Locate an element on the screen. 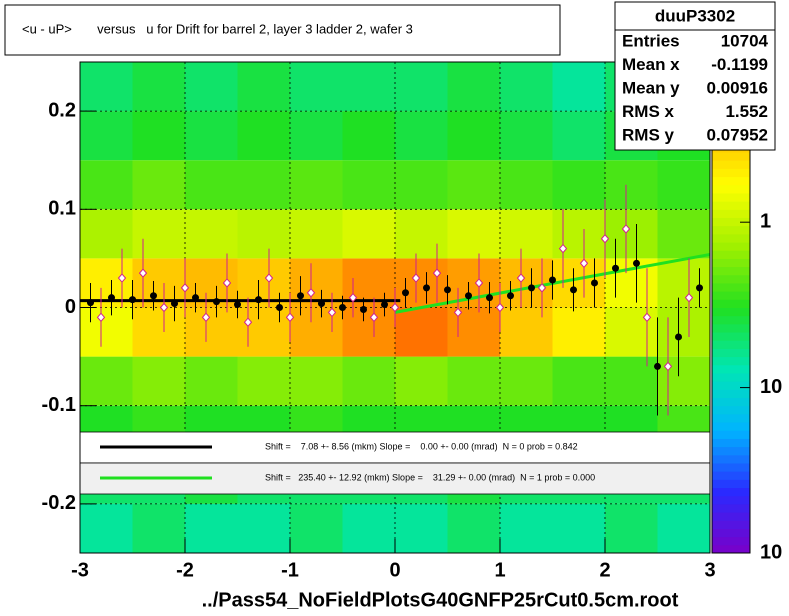 The image size is (789, 616). x-tick-label: 0 is located at coordinates (394, 570).